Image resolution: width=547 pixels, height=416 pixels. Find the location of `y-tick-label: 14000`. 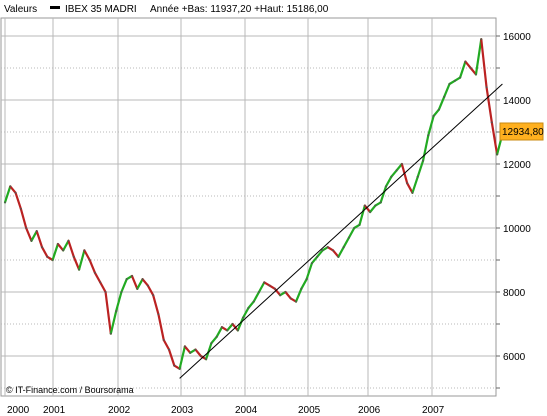

y-tick-label: 14000 is located at coordinates (517, 101).